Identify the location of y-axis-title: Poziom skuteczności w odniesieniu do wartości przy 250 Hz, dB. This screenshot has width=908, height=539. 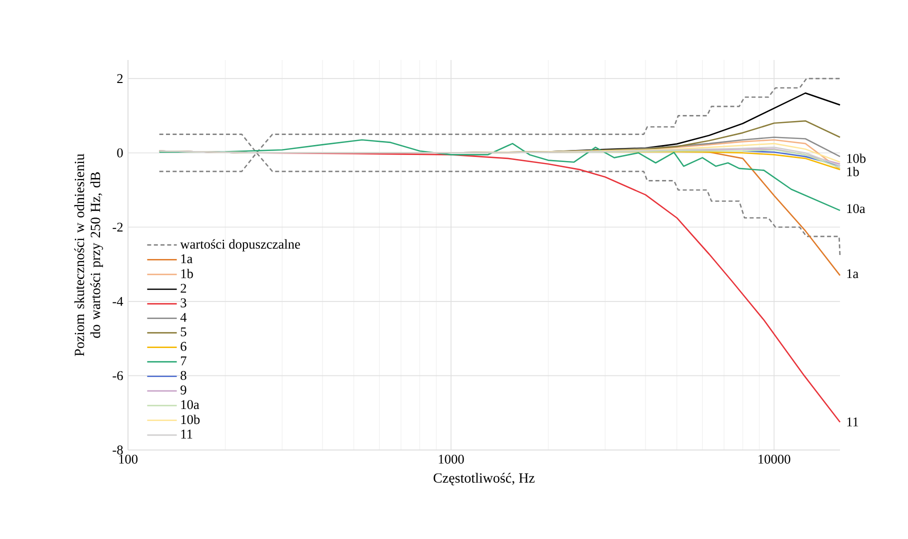
(89, 255).